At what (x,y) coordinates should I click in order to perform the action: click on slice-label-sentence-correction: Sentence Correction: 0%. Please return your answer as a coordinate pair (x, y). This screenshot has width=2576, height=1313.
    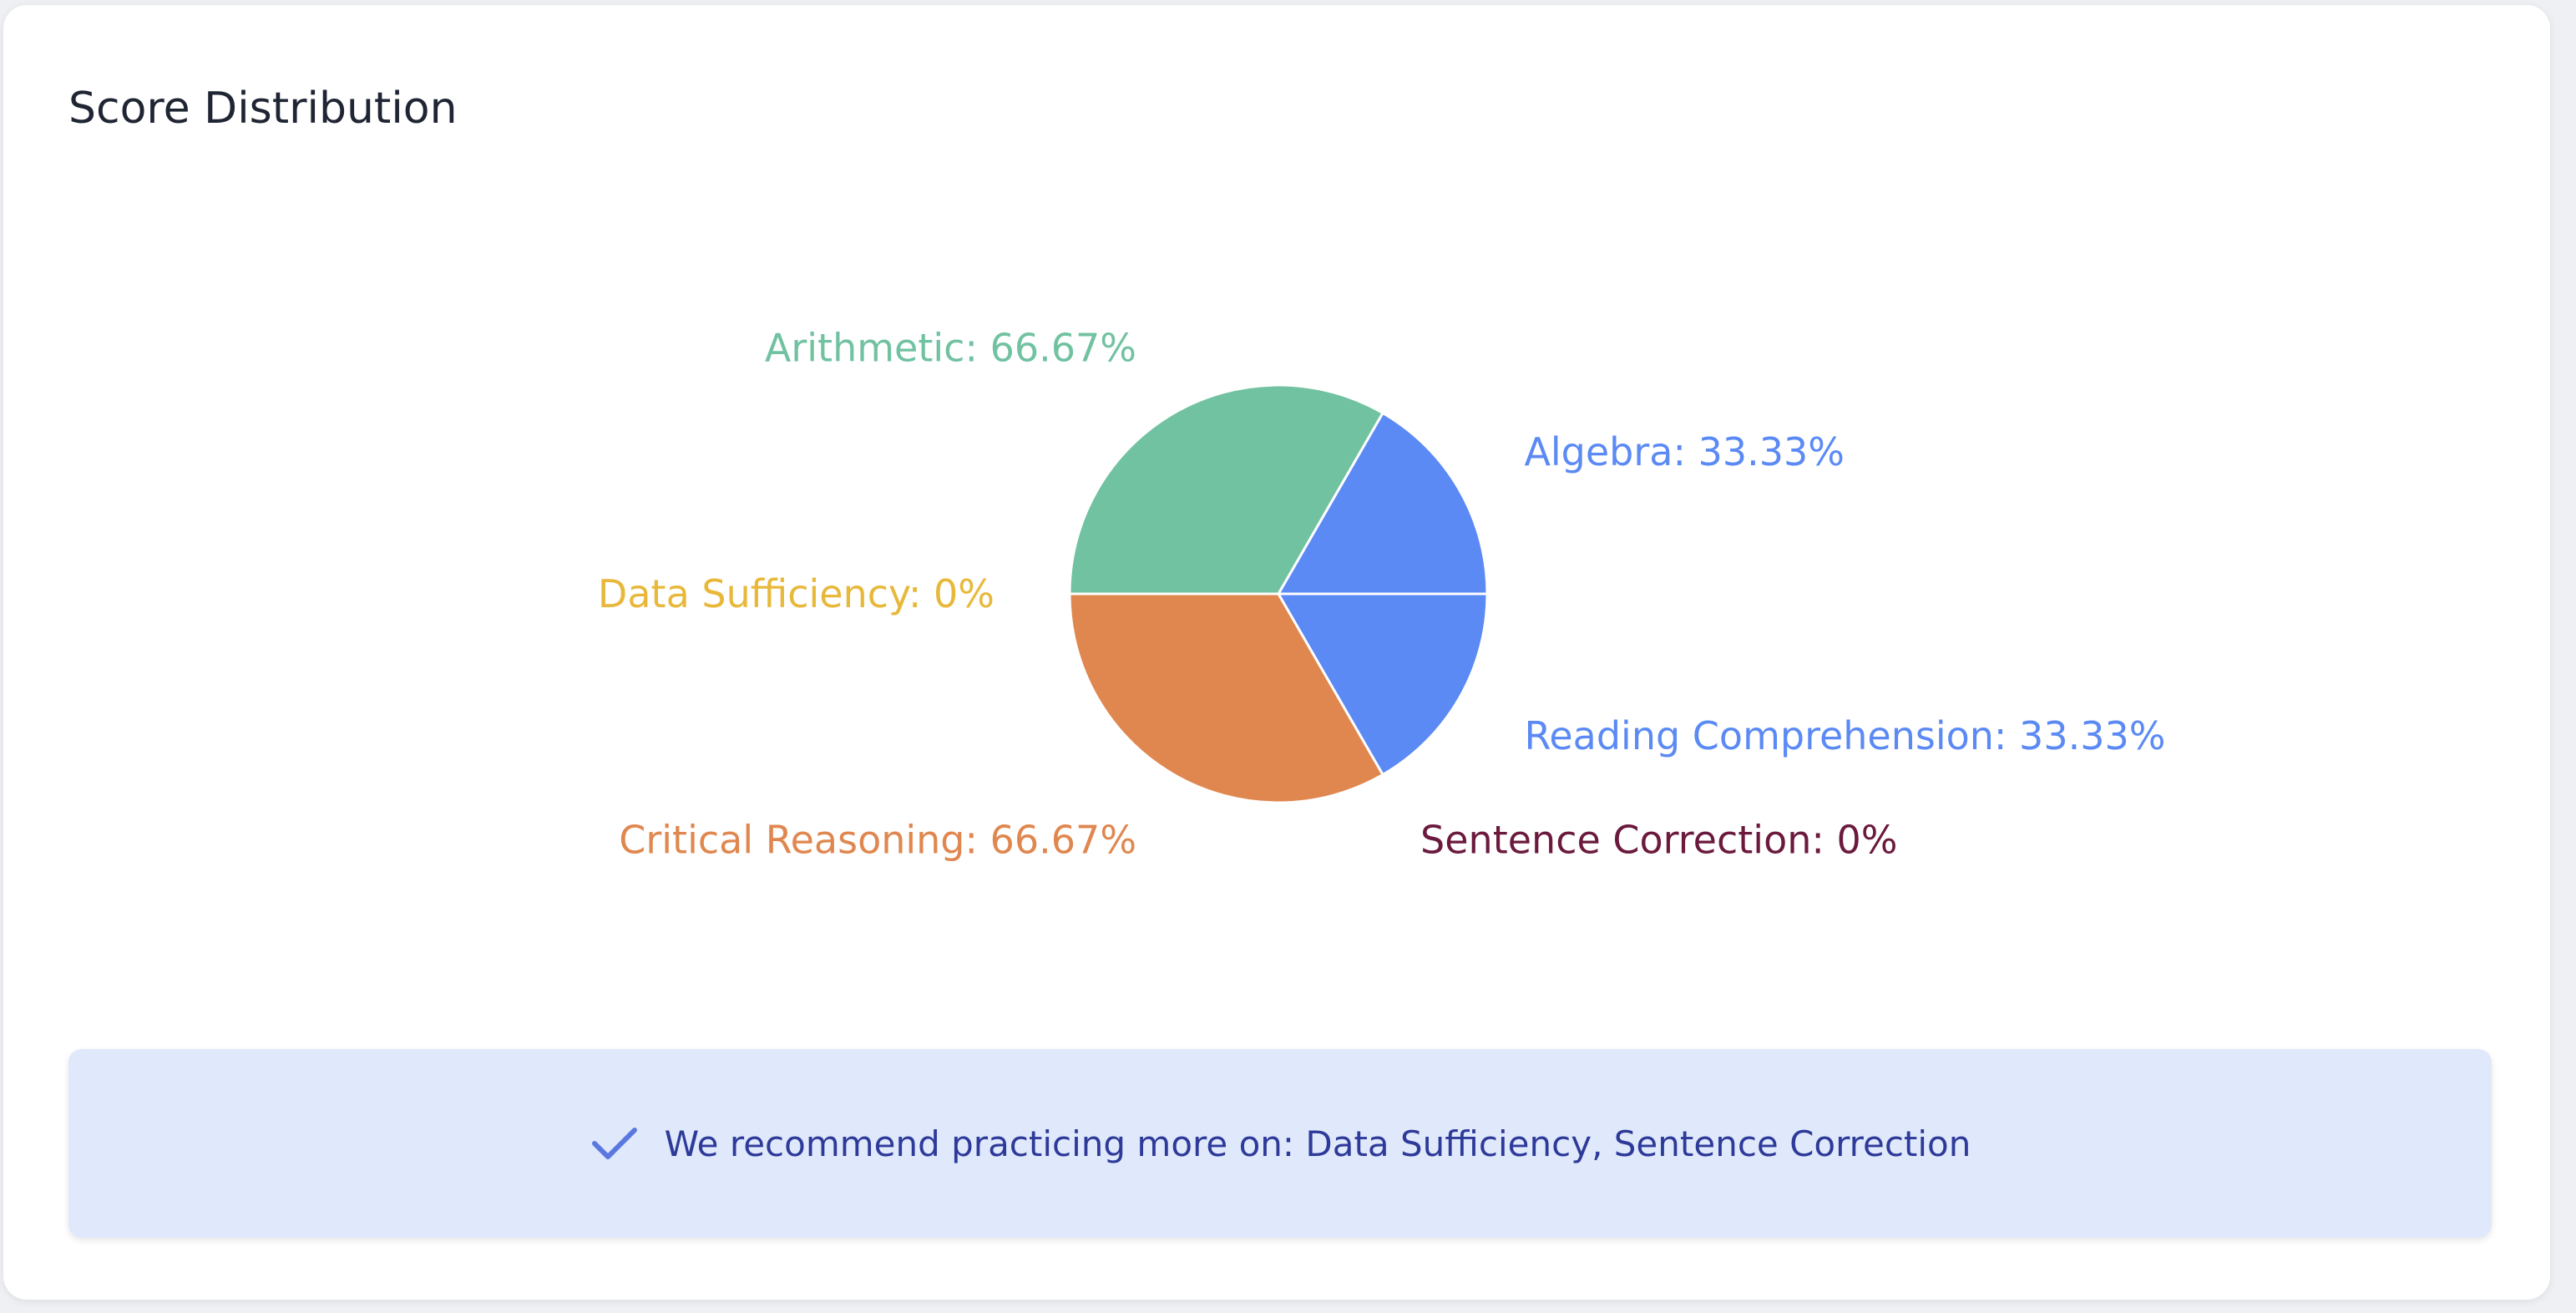
    Looking at the image, I should click on (1658, 839).